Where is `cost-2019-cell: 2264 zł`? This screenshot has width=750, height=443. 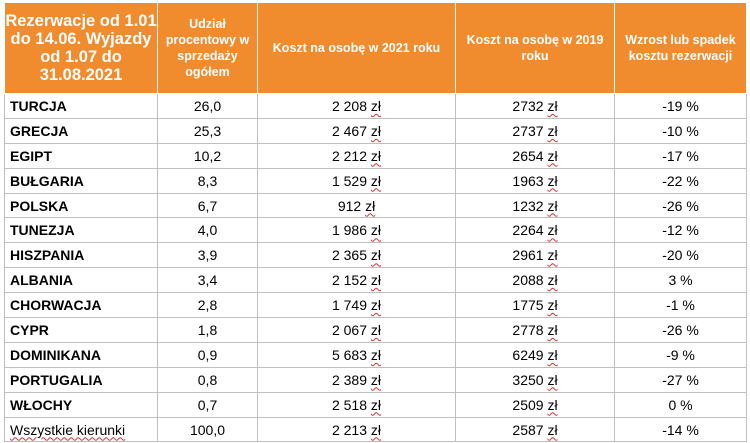
cost-2019-cell: 2264 zł is located at coordinates (535, 230).